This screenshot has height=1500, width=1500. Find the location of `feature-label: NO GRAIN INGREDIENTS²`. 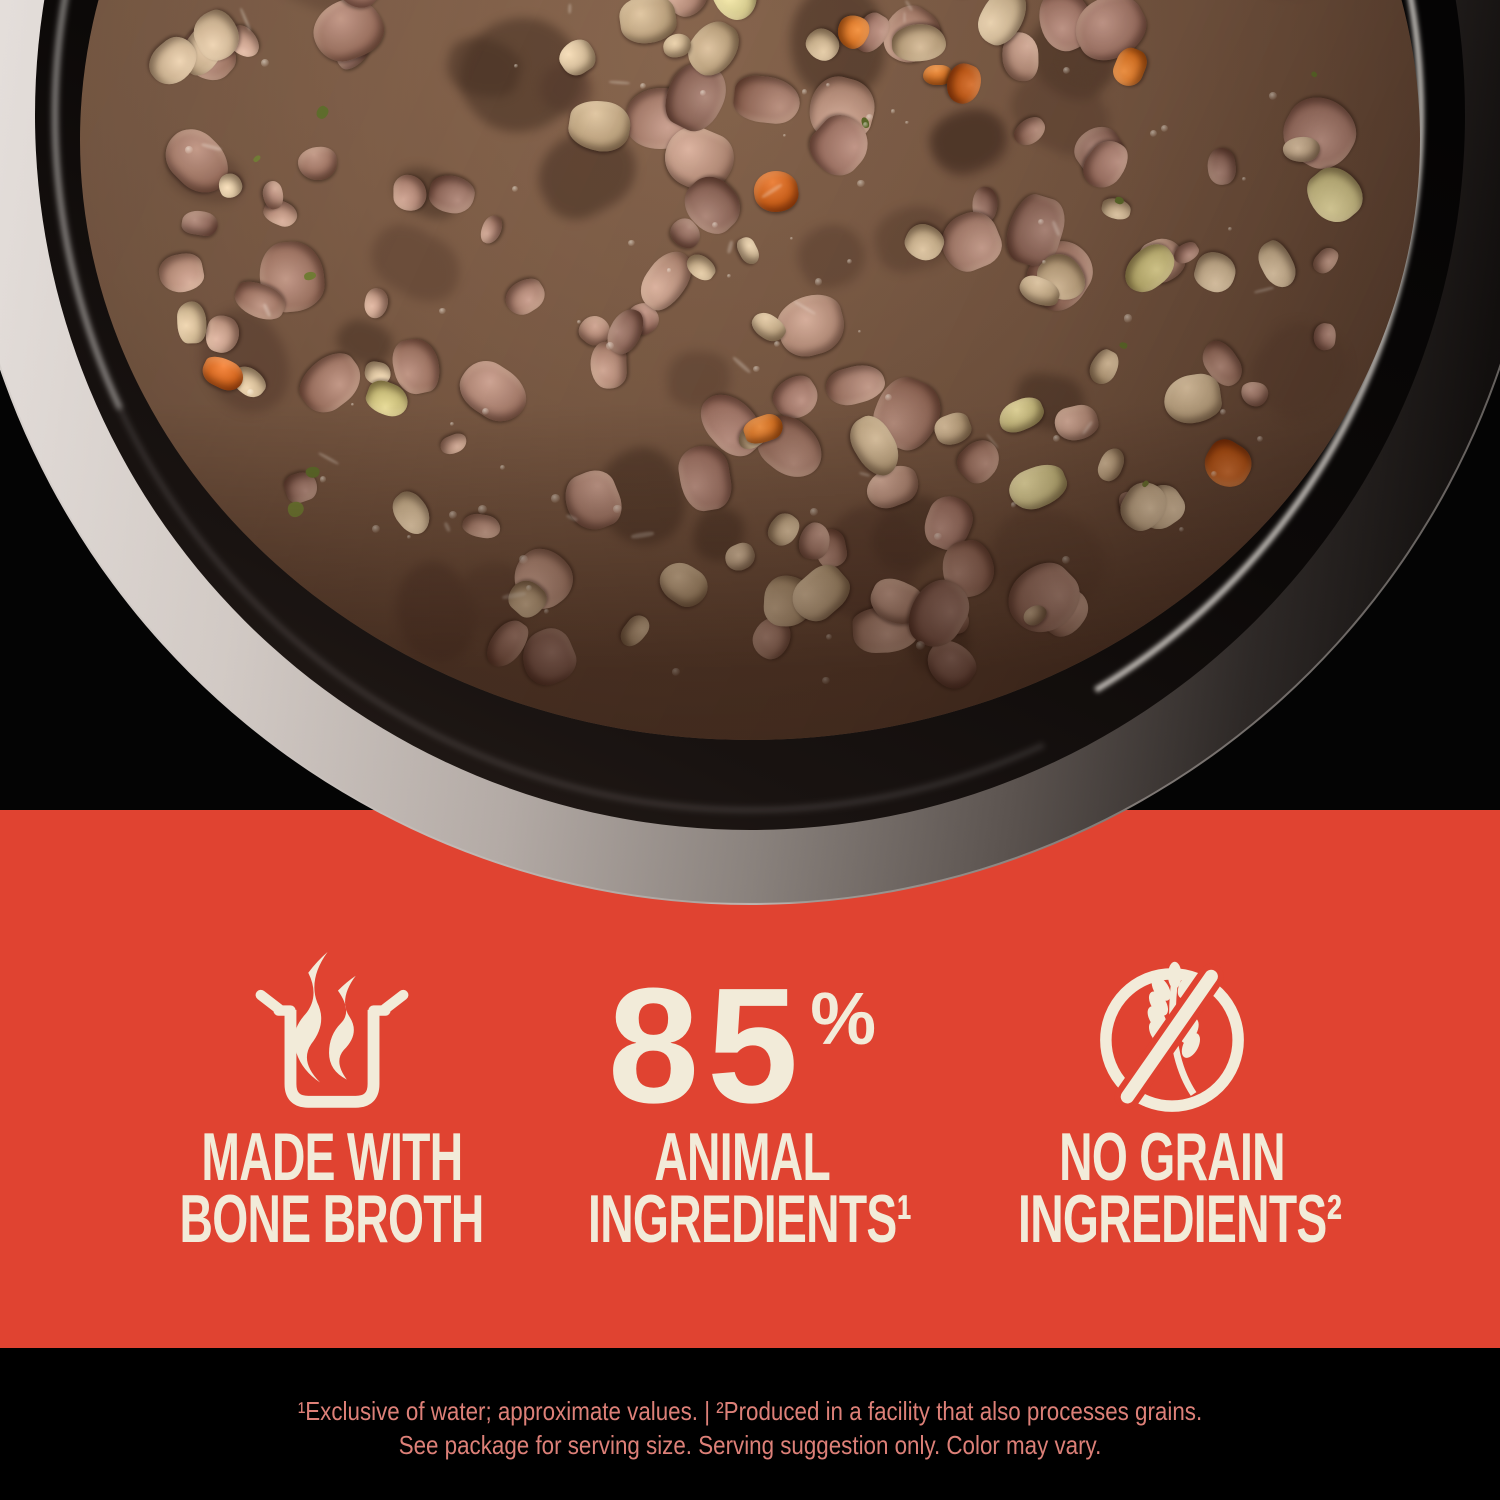

feature-label: NO GRAIN INGREDIENTS² is located at coordinates (1172, 1188).